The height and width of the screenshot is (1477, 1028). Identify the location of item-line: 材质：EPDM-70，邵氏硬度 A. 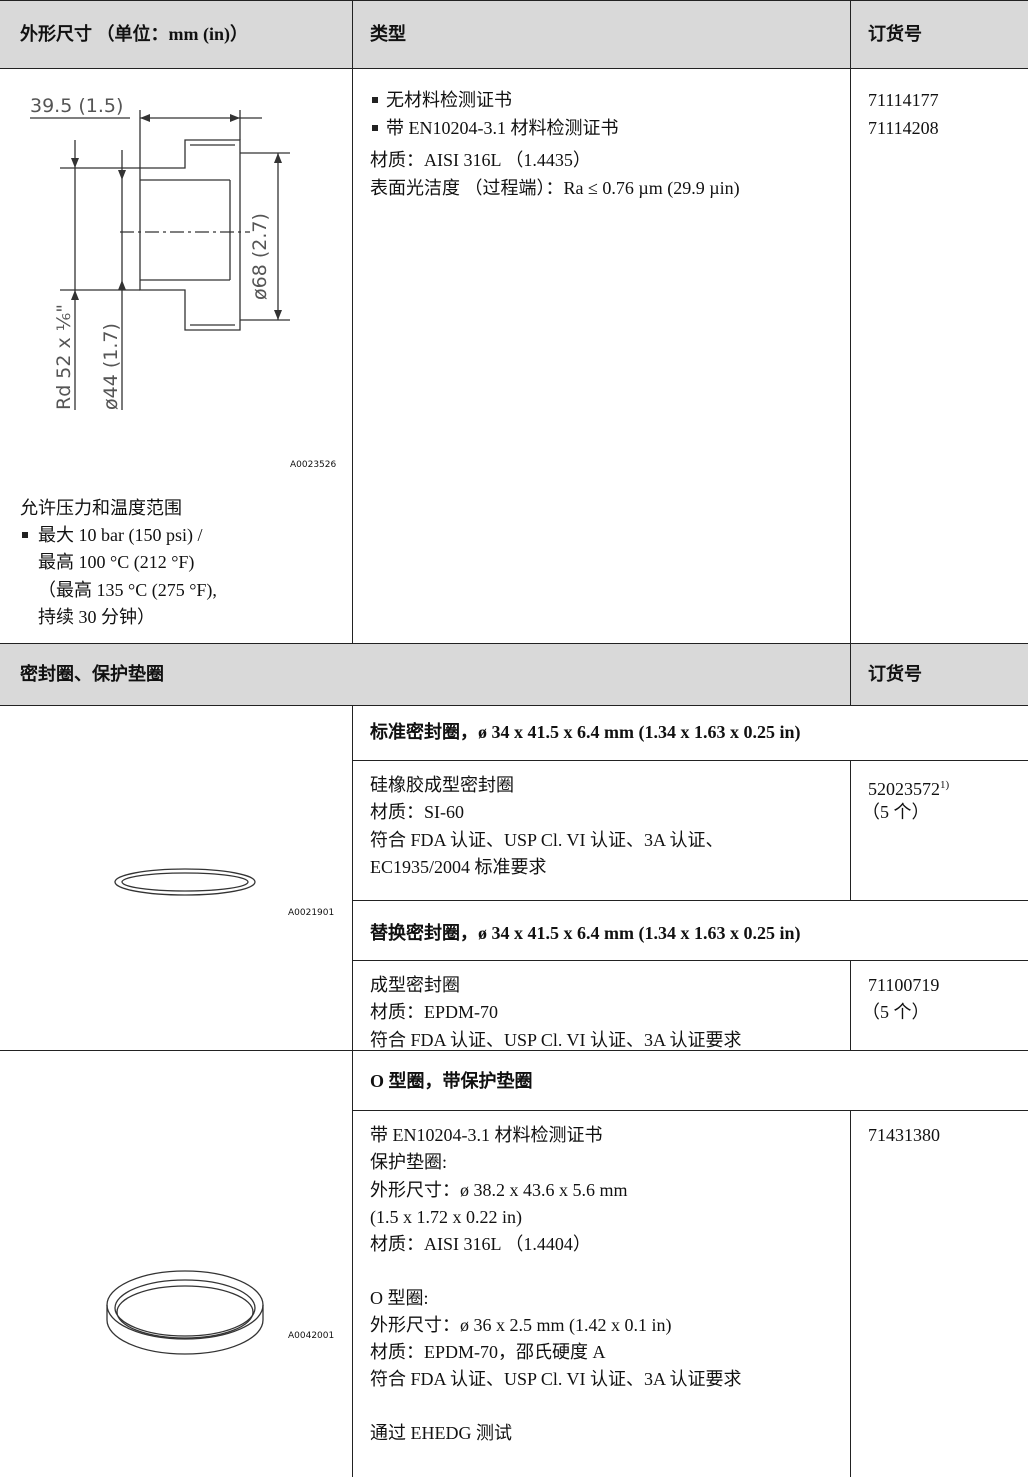
(488, 1352).